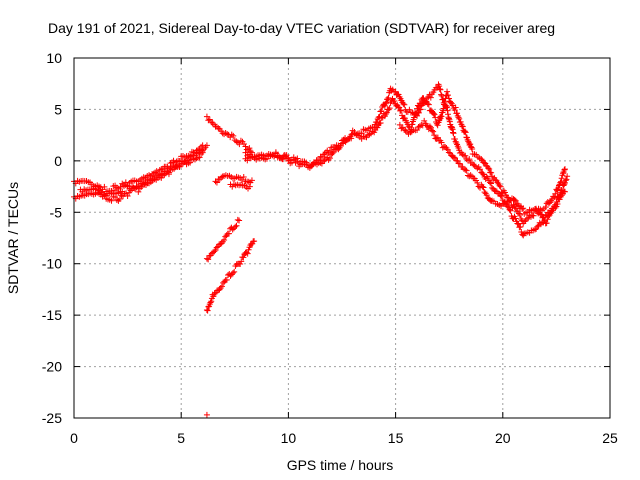  Describe the element at coordinates (340, 465) in the screenshot. I see `x-axis-title: GPS time / hours` at that location.